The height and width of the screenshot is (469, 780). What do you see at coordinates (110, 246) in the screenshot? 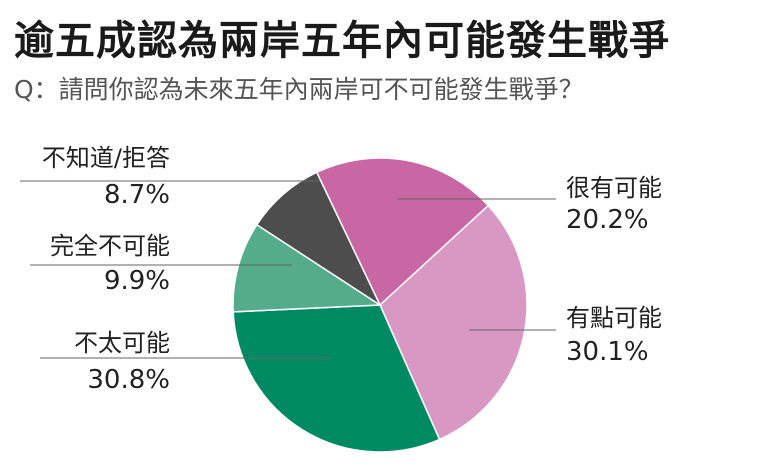
I see `slice-label: 完全不可能` at bounding box center [110, 246].